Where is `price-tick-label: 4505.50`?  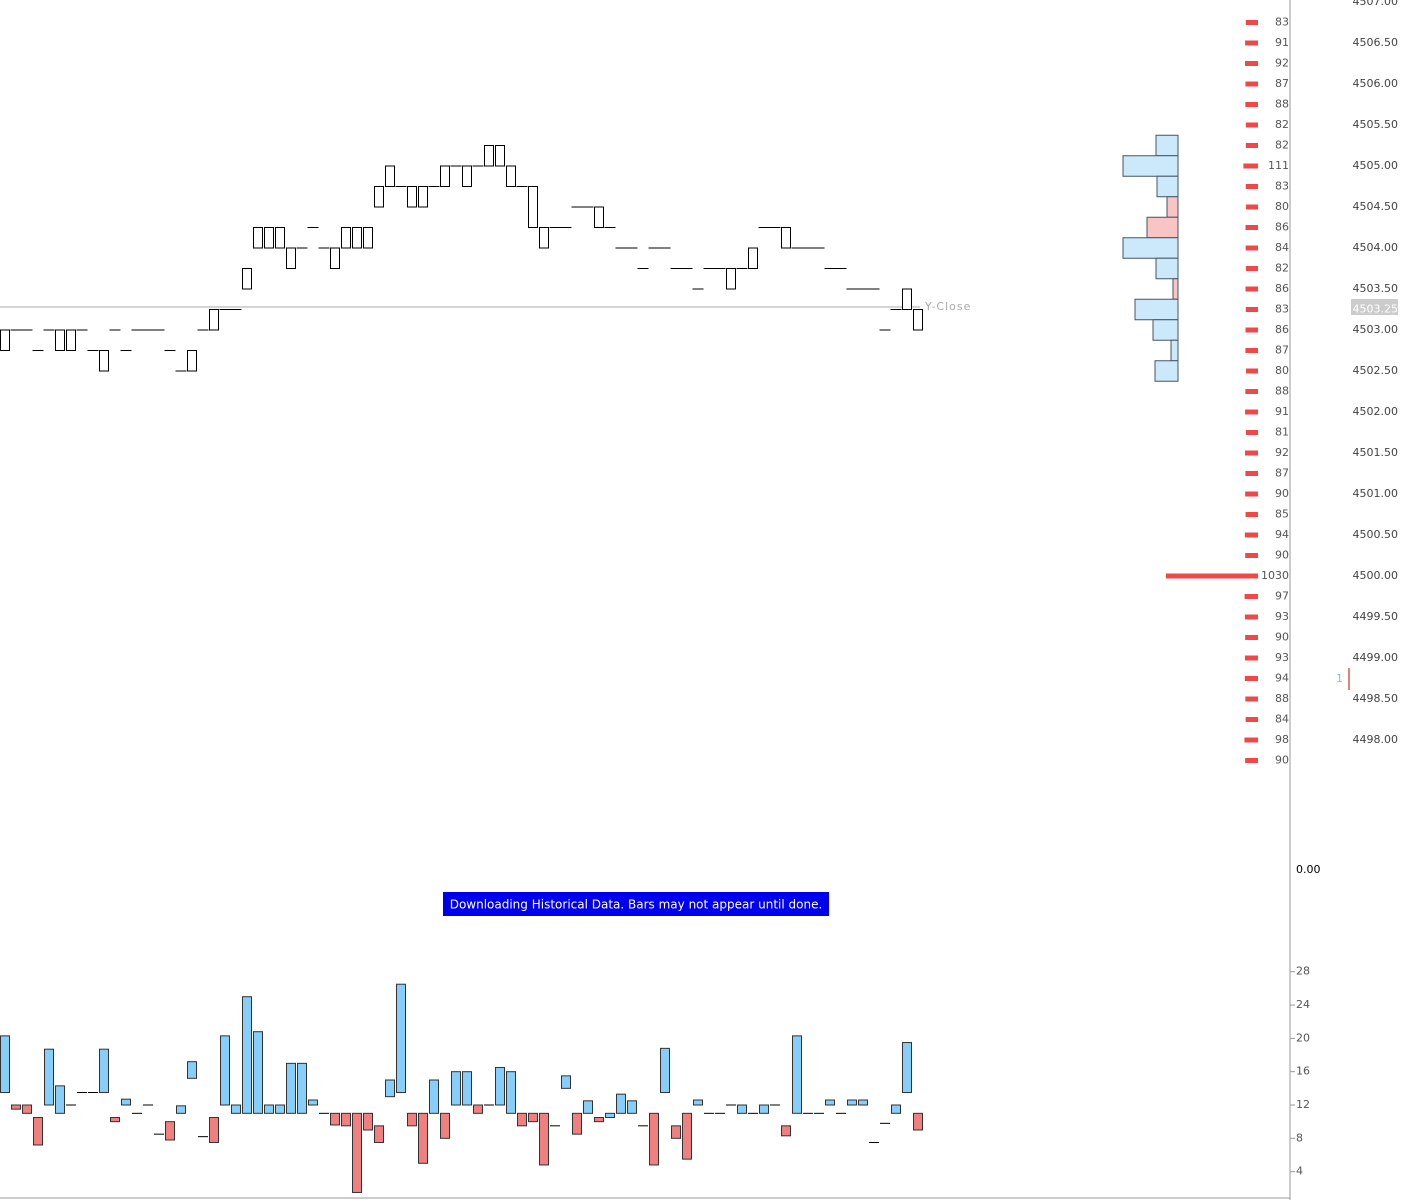 price-tick-label: 4505.50 is located at coordinates (1376, 124).